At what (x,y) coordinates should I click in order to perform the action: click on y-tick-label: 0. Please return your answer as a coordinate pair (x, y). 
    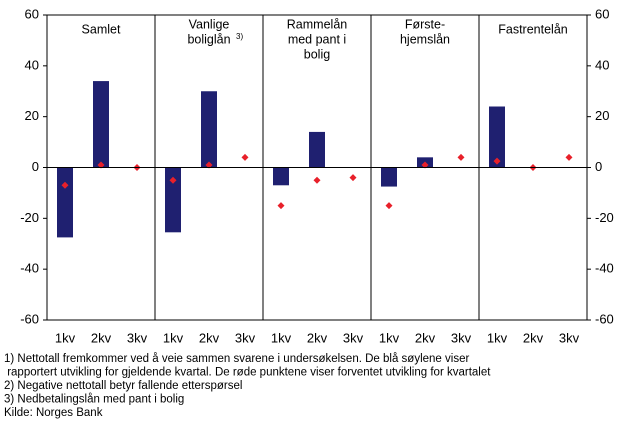
    Looking at the image, I should click on (35, 166).